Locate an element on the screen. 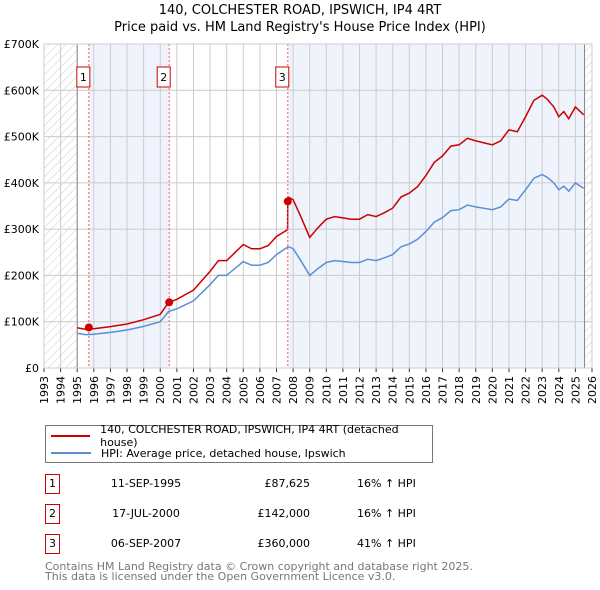 The image size is (600, 590). x-tick-label: 1994 is located at coordinates (61, 390).